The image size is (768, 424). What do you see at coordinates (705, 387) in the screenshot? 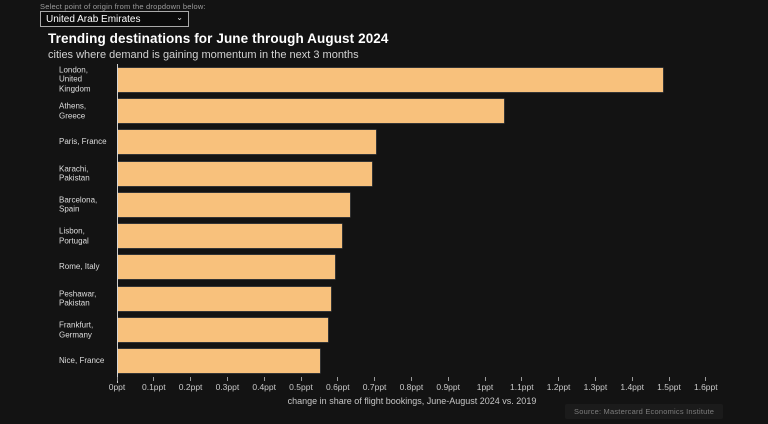
I see `tick-label: 1.6ppt` at bounding box center [705, 387].